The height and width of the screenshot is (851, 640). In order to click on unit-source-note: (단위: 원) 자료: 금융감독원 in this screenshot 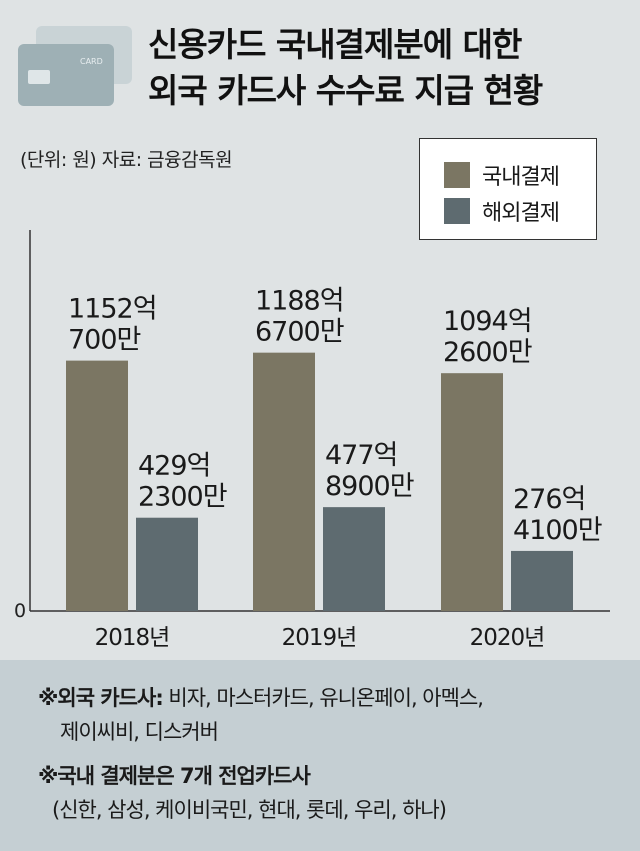, I will do `click(126, 160)`.